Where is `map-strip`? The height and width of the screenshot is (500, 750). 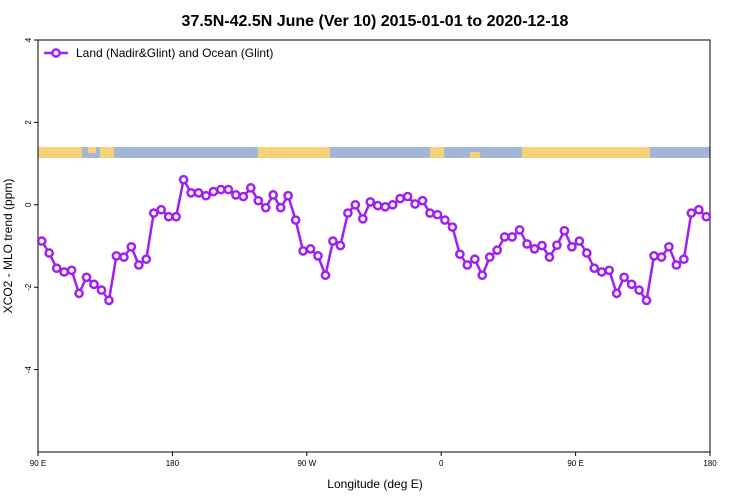
map-strip is located at coordinates (374, 152).